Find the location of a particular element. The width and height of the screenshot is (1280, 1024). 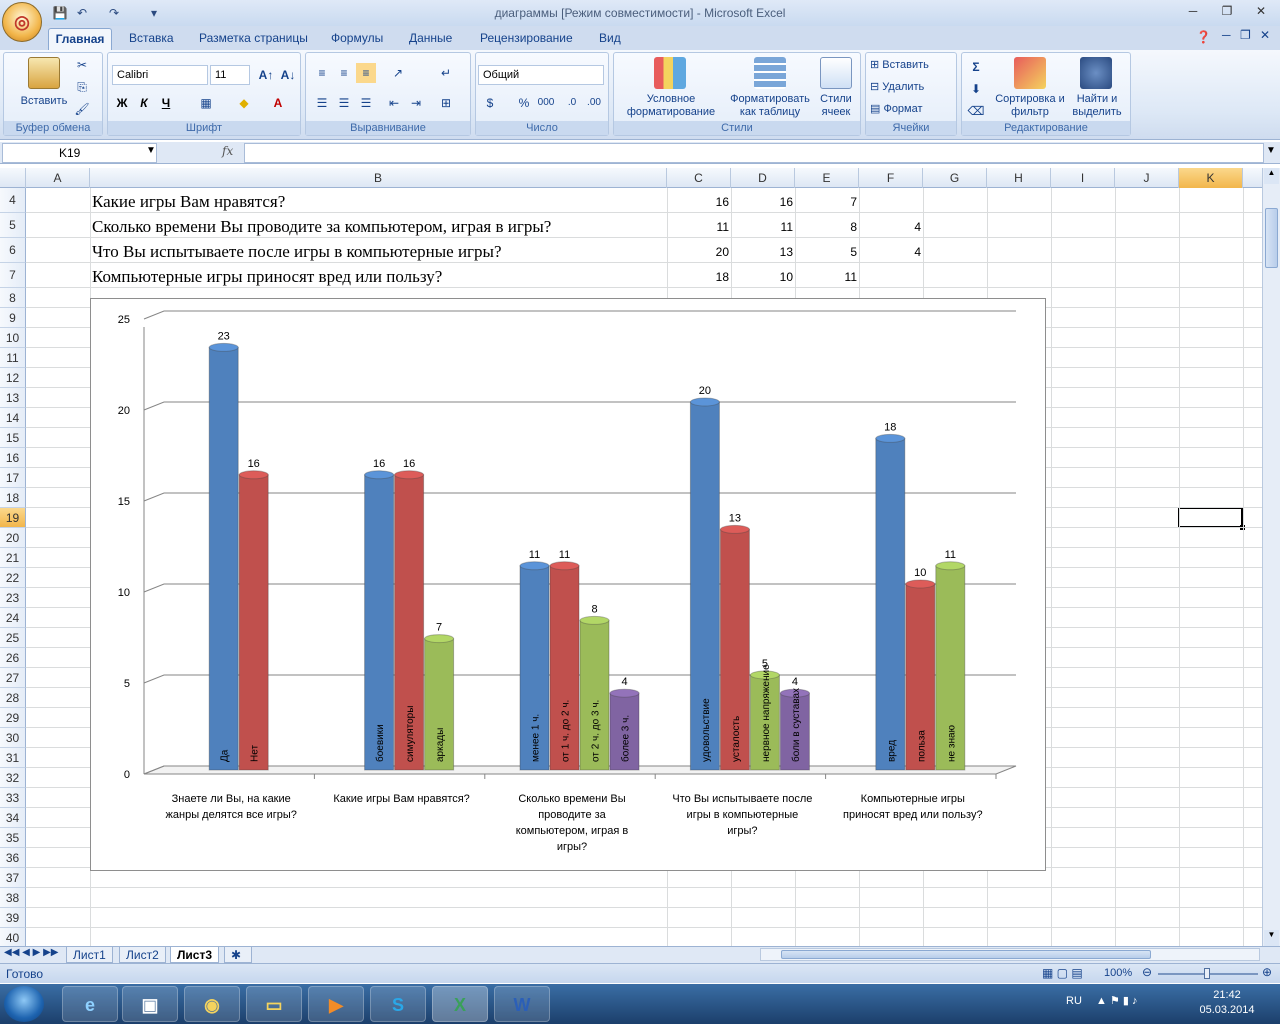

autosum-button: Σ is located at coordinates (976, 67).